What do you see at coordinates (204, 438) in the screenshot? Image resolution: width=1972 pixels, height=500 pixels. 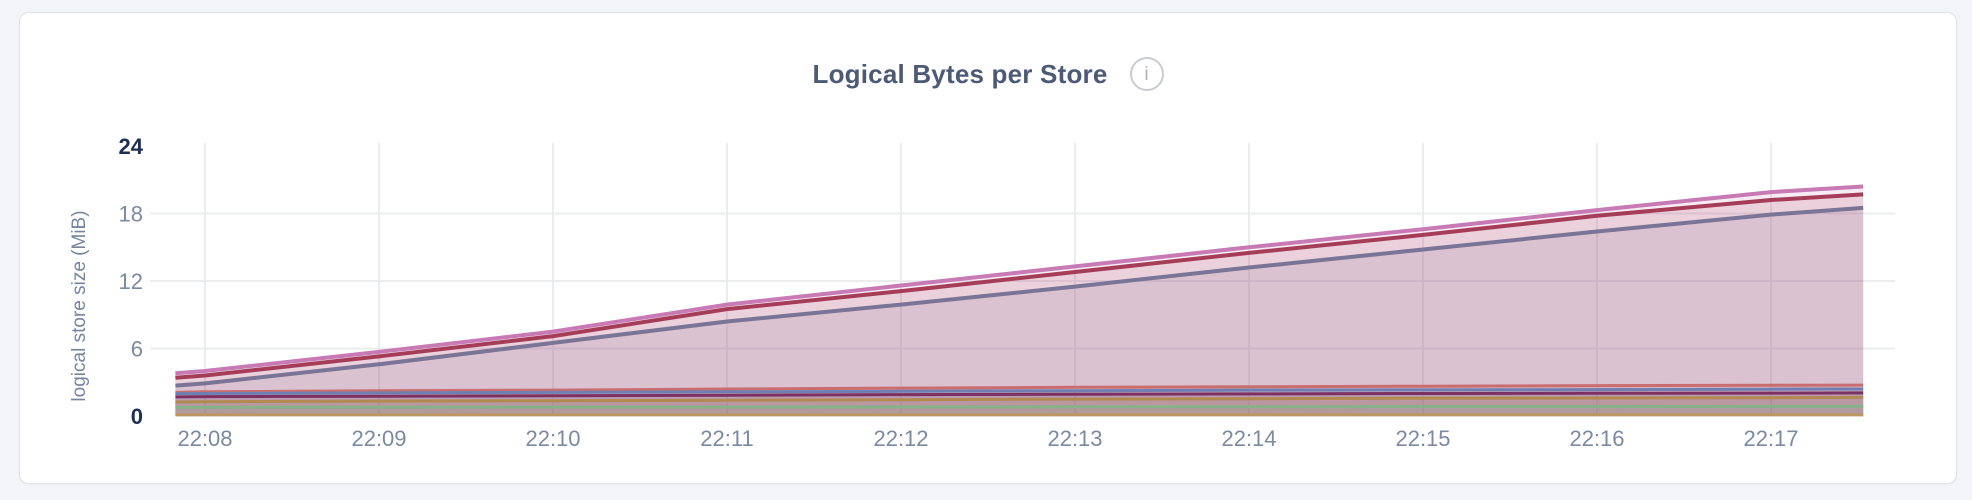 I see `svg-text: 22:08` at bounding box center [204, 438].